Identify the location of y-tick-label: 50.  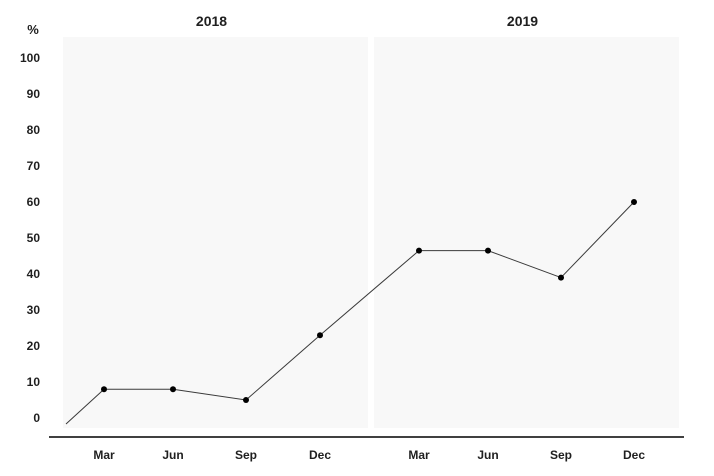
(34, 238).